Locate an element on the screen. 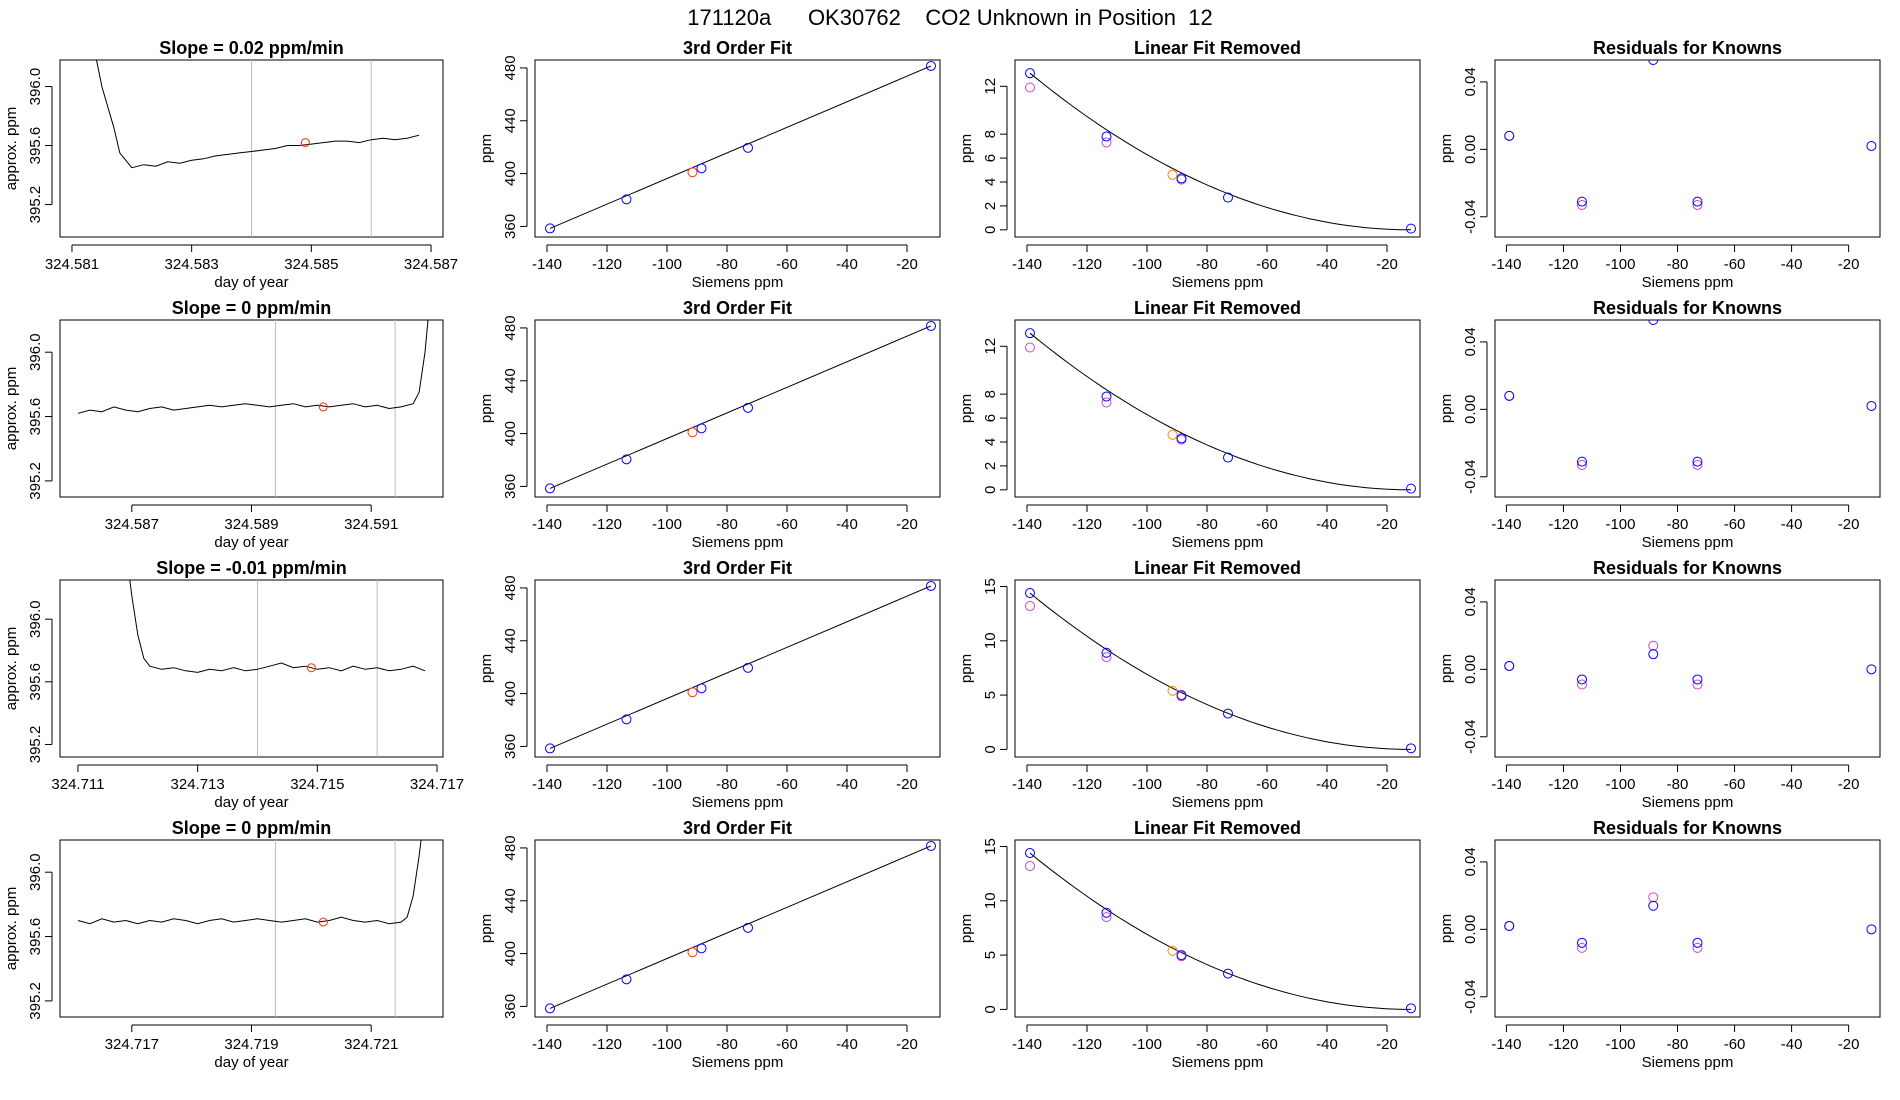 Image resolution: width=1900 pixels, height=1100 pixels. y-tick-label: 400 is located at coordinates (510, 953).